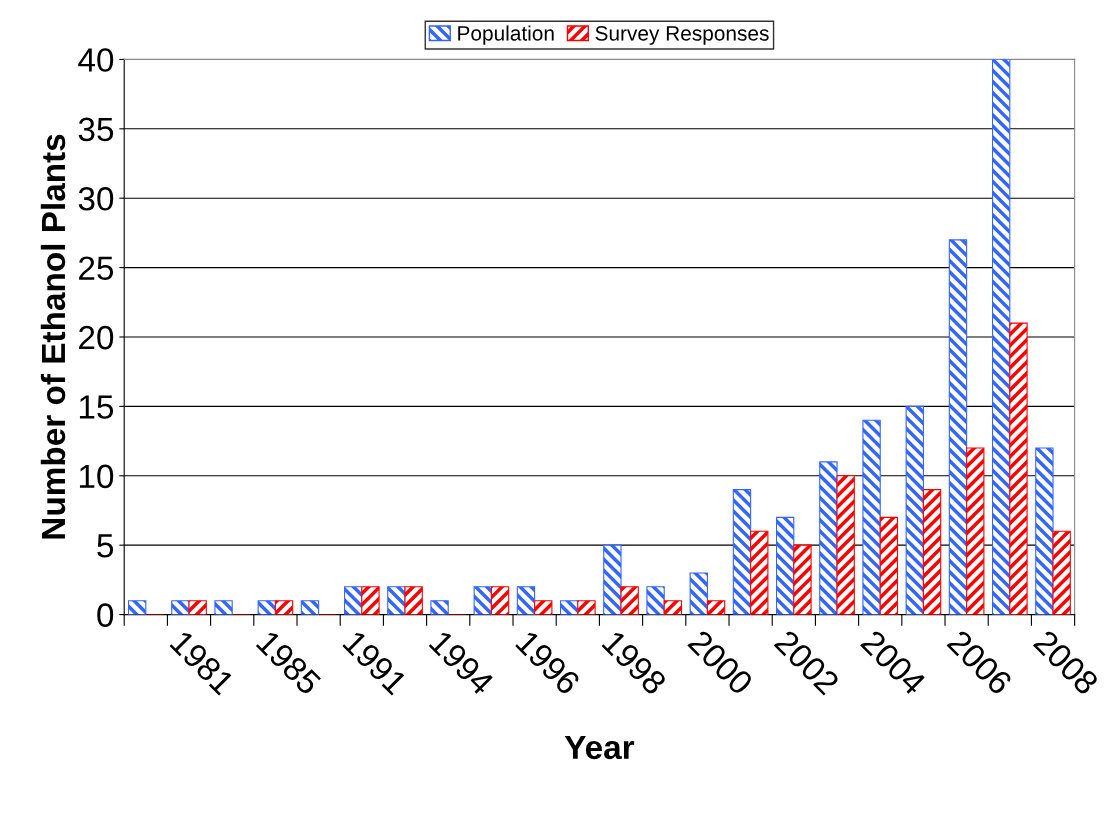 This screenshot has height=814, width=1109. What do you see at coordinates (96, 407) in the screenshot?
I see `y-tick-label: 15` at bounding box center [96, 407].